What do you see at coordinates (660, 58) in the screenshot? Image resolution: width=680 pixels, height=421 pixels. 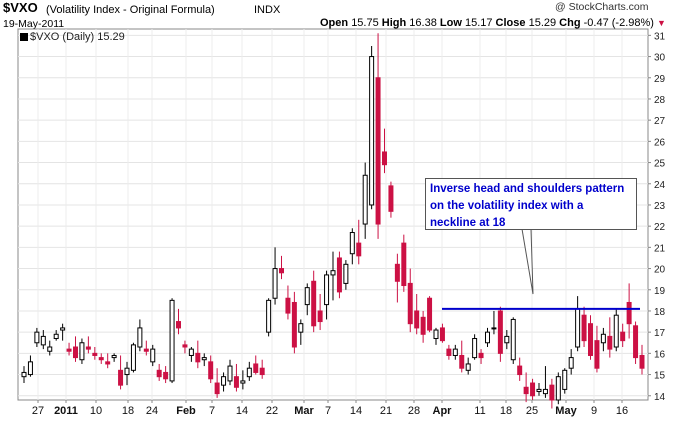 I see `y-tick-label: 30` at bounding box center [660, 58].